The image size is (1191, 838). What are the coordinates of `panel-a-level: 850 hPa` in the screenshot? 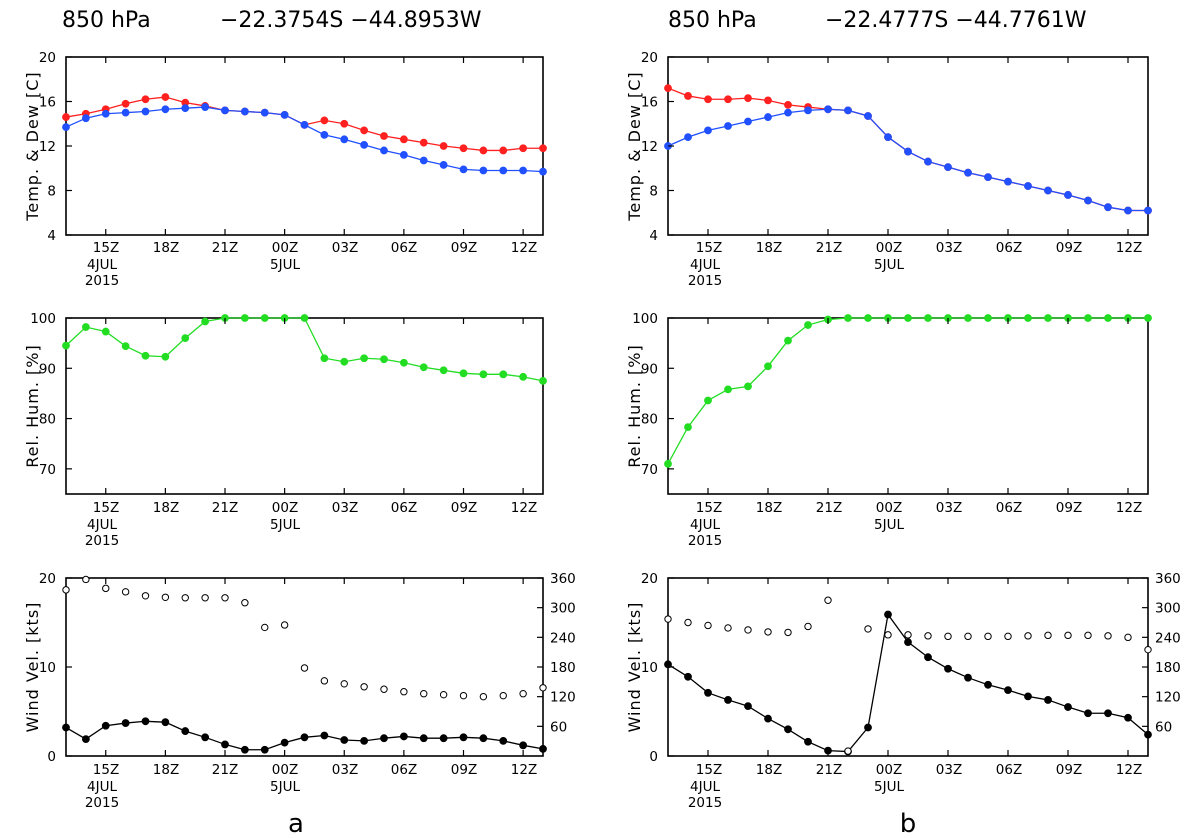 It's located at (106, 20).